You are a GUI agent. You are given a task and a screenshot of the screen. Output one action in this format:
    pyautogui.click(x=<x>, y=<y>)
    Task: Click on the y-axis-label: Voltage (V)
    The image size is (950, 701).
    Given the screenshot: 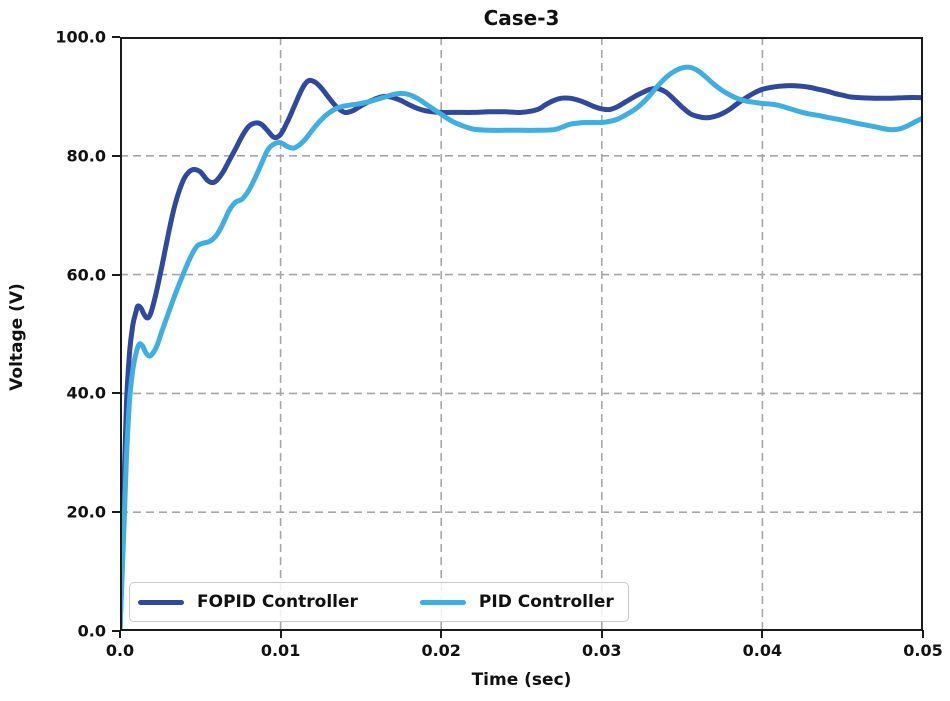 What is the action you would take?
    pyautogui.click(x=17, y=337)
    